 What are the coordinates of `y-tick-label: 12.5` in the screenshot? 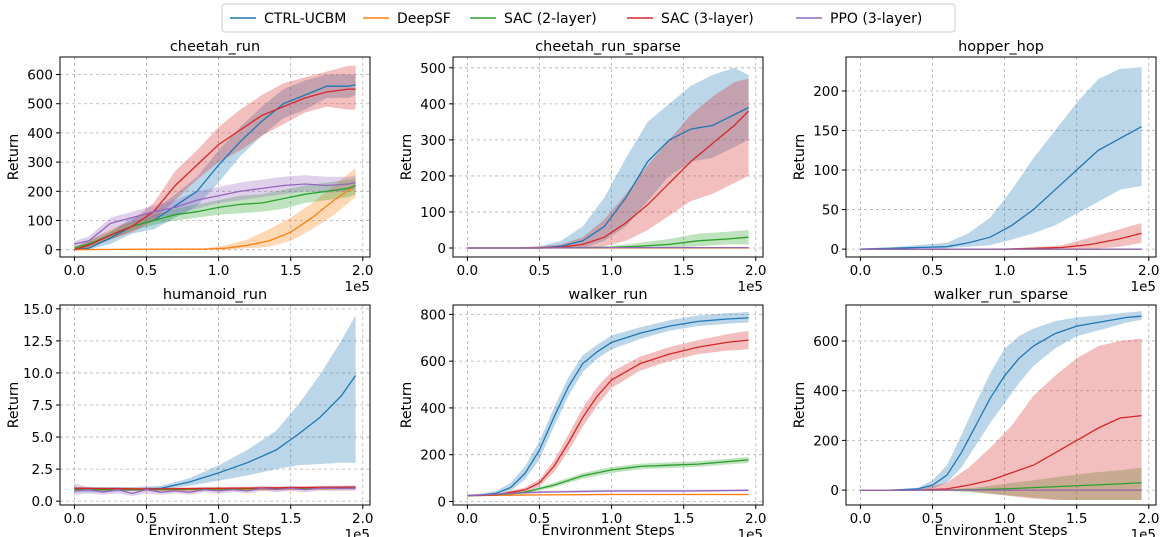 It's located at (38, 342).